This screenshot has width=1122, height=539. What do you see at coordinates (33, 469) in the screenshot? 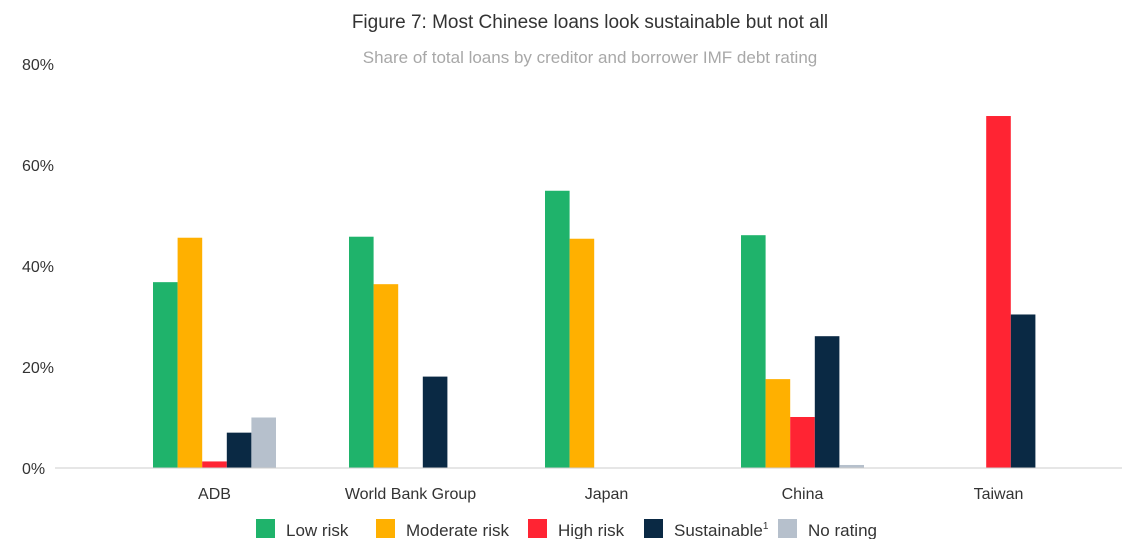
I see `y-tick-label: 0%` at bounding box center [33, 469].